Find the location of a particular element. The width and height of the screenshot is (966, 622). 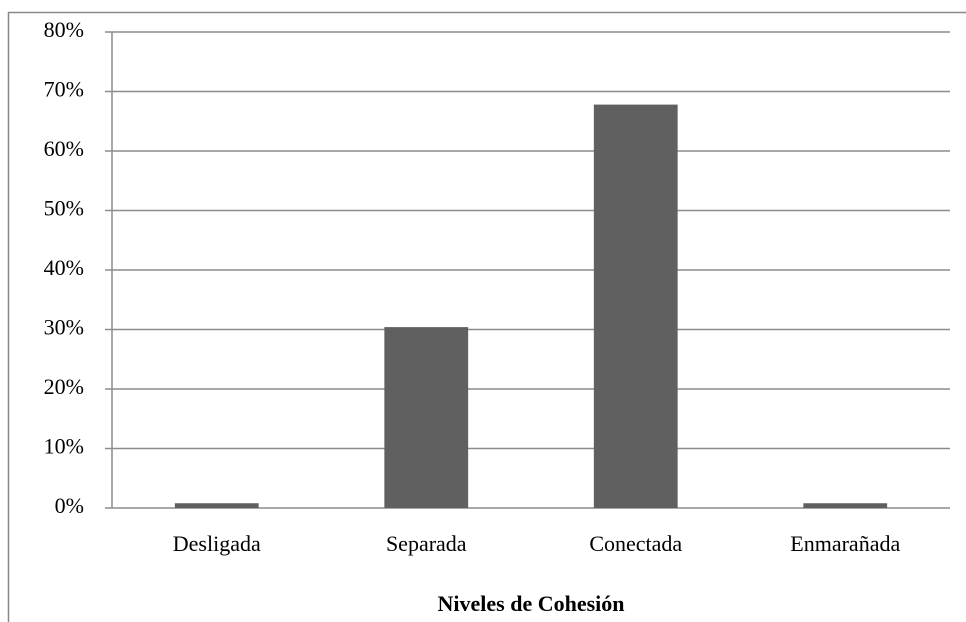

y-tick-label: 50% is located at coordinates (64, 208).